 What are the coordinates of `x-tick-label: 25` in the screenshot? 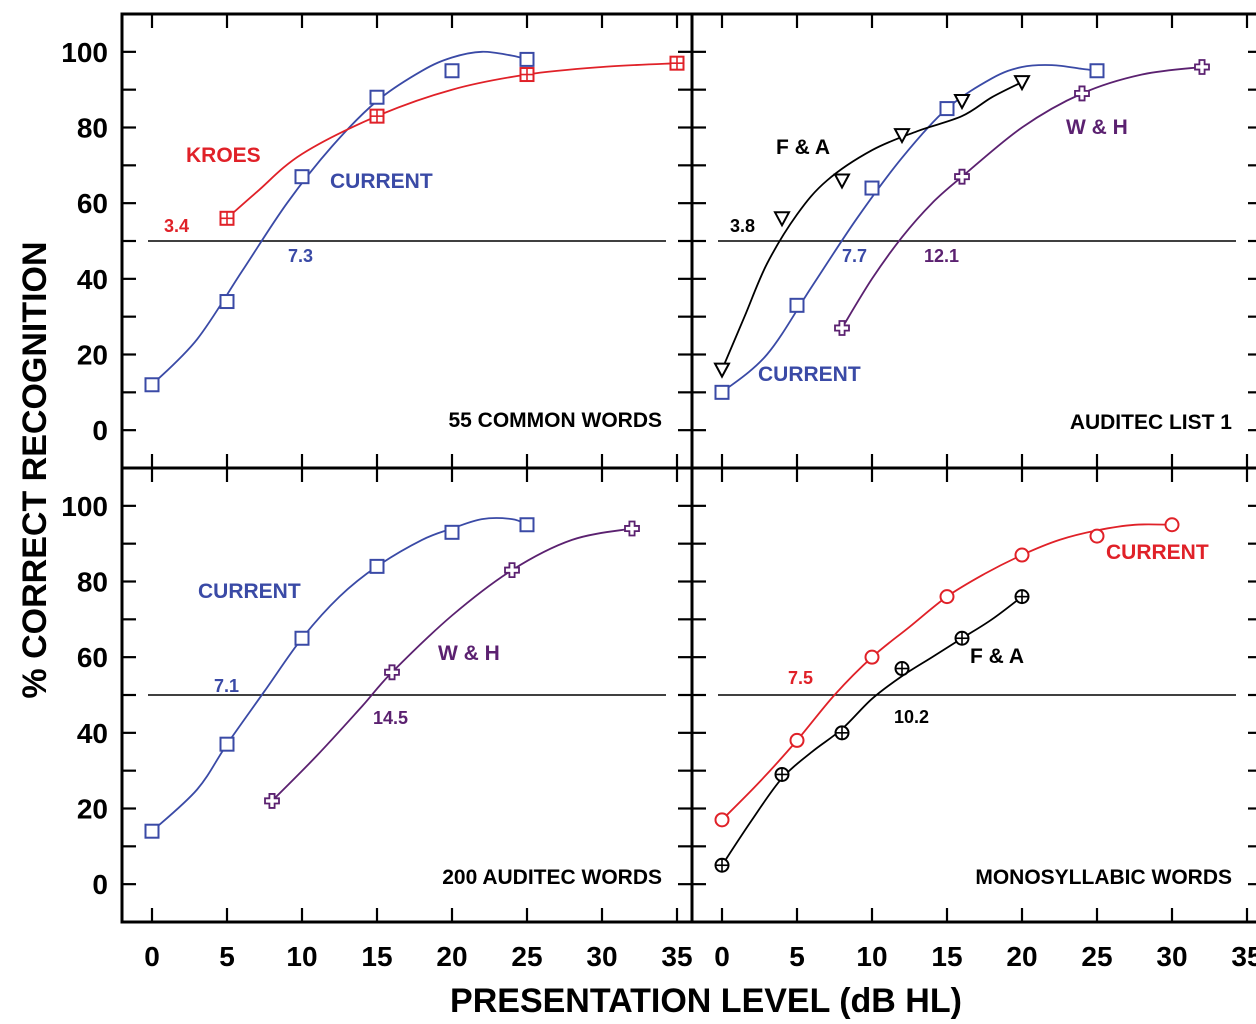 It's located at (526, 956).